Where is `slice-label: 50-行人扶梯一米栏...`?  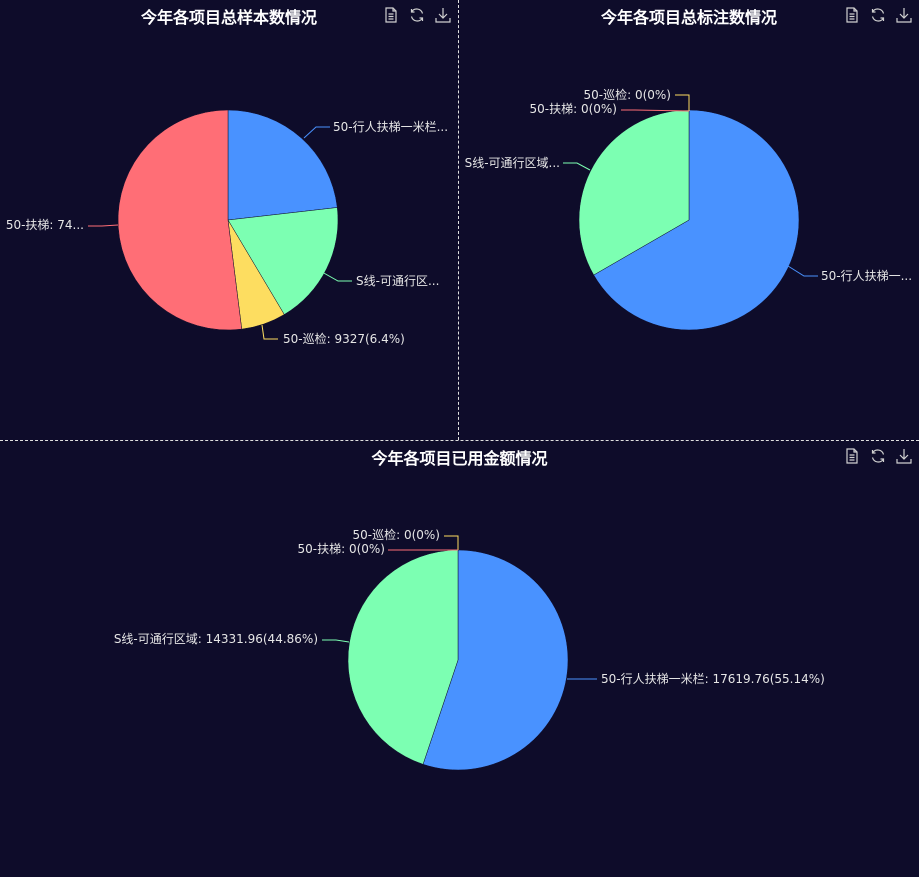
slice-label: 50-行人扶梯一米栏... is located at coordinates (390, 126).